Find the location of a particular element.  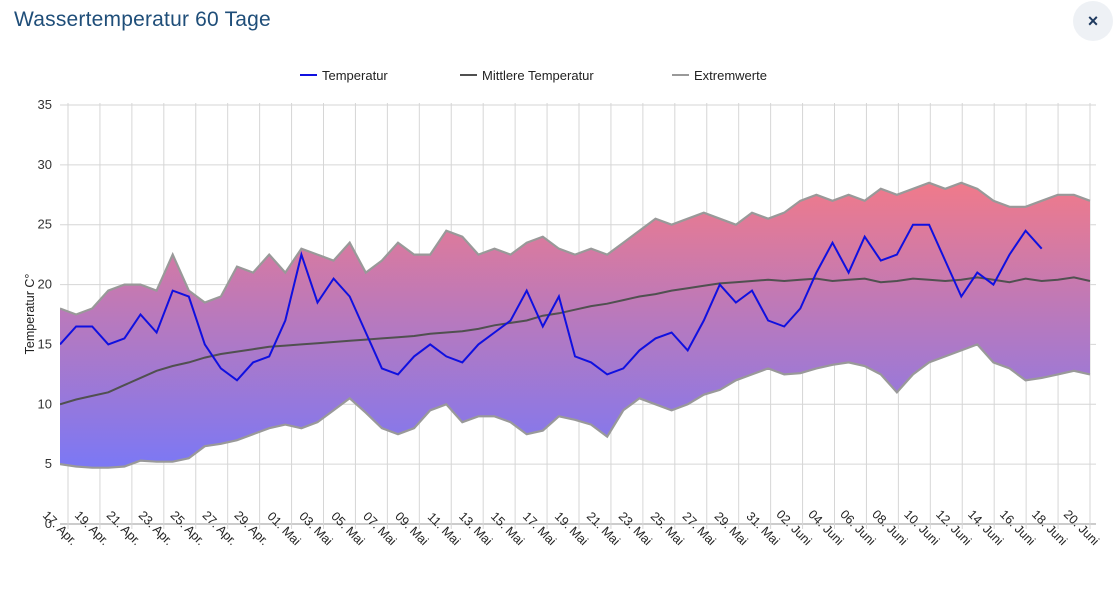

y-tick-label: 5 is located at coordinates (48, 463).